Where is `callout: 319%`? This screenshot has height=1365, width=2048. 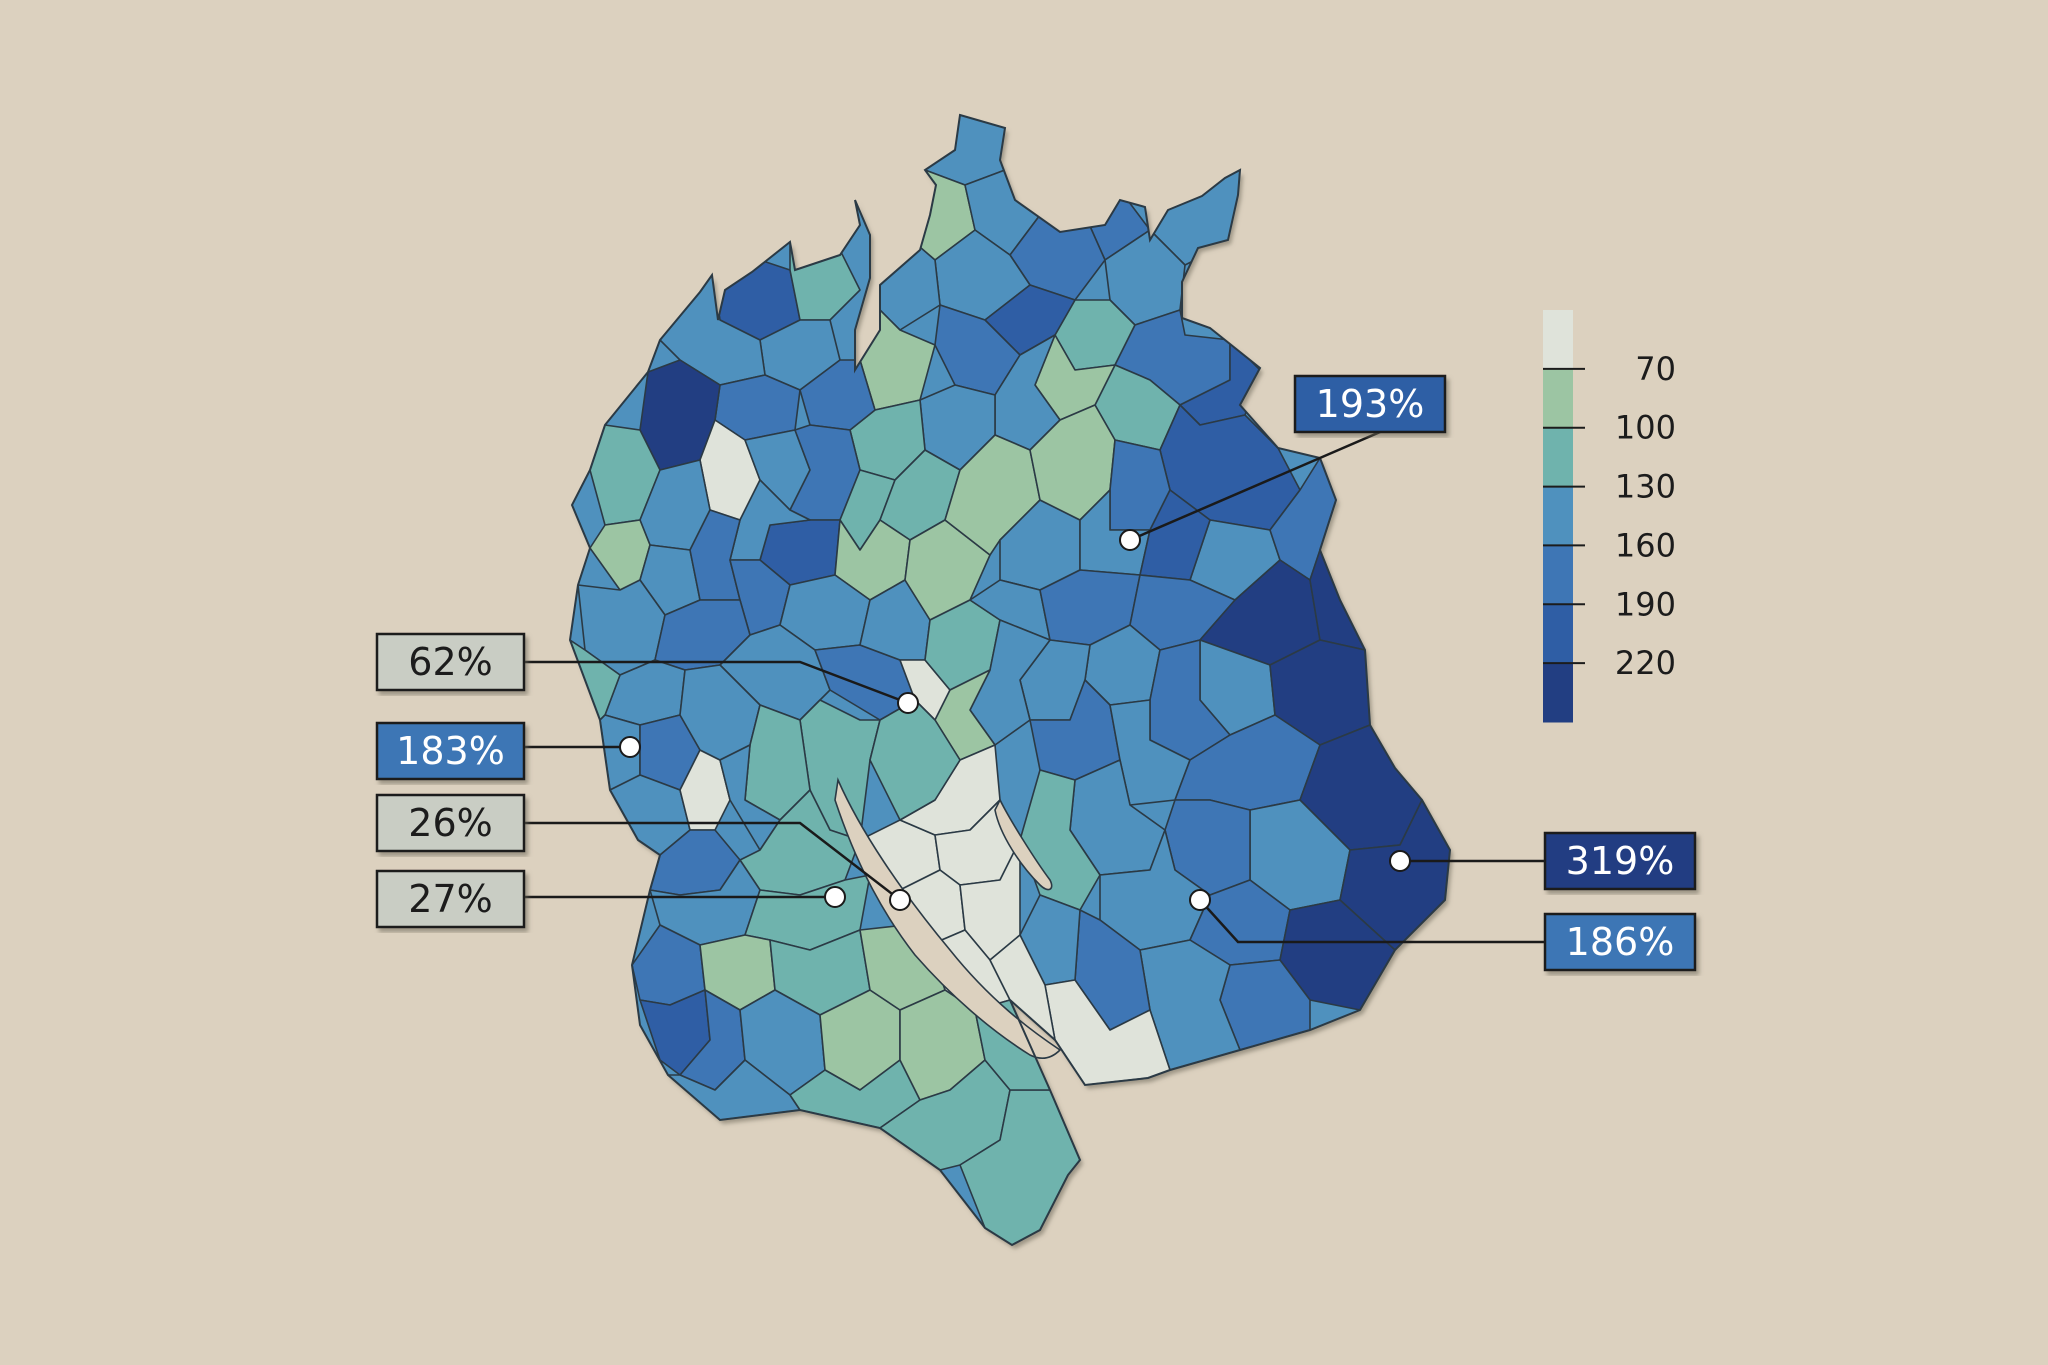 callout: 319% is located at coordinates (1543, 861).